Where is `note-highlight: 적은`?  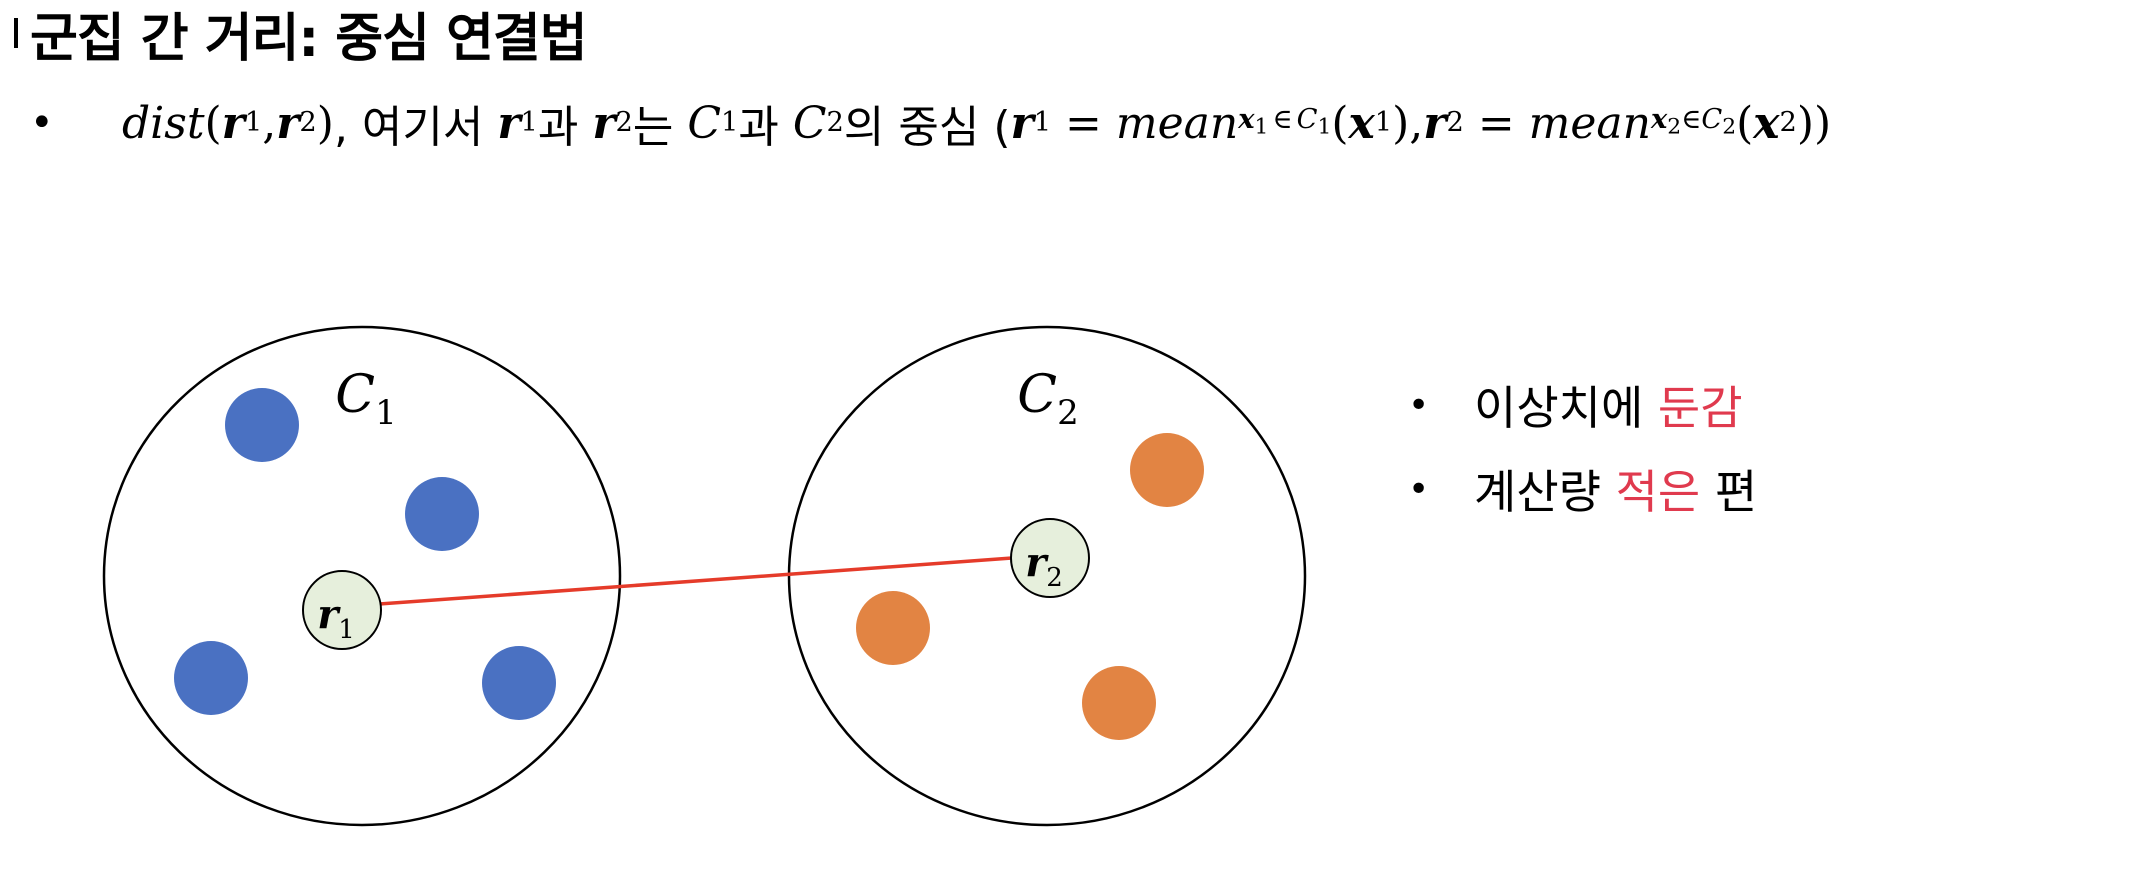 note-highlight: 적은 is located at coordinates (1658, 492).